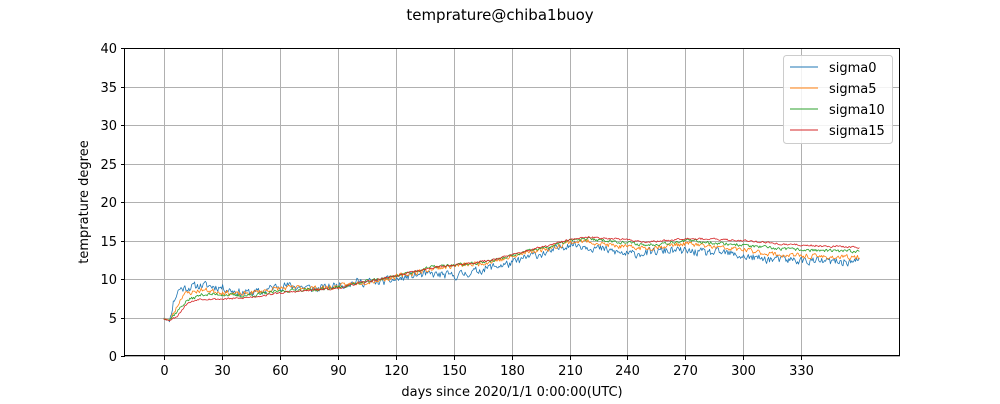 This screenshot has height=404, width=1000. I want to click on y-tick-label: 35, so click(108, 88).